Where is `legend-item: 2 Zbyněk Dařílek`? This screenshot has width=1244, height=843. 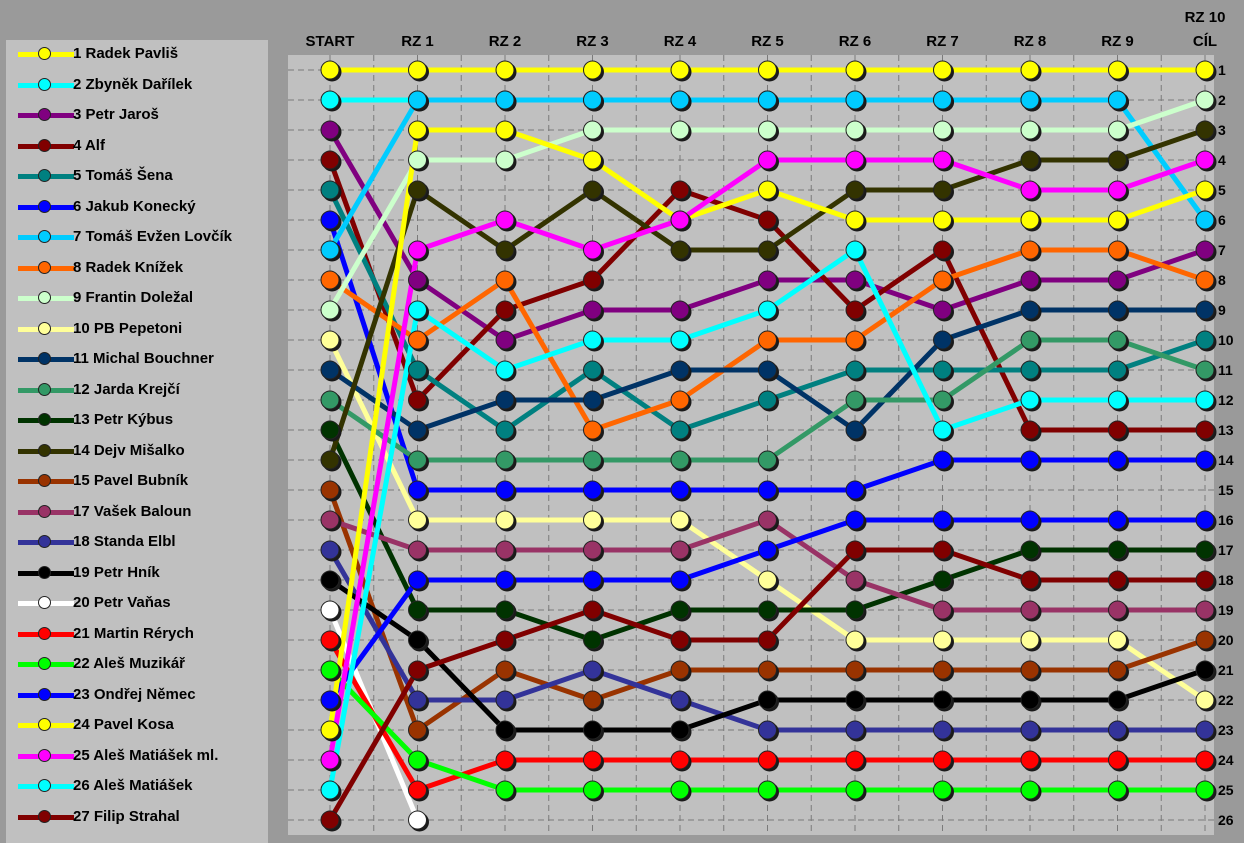
legend-item: 2 Zbyněk Dařílek is located at coordinates (137, 86).